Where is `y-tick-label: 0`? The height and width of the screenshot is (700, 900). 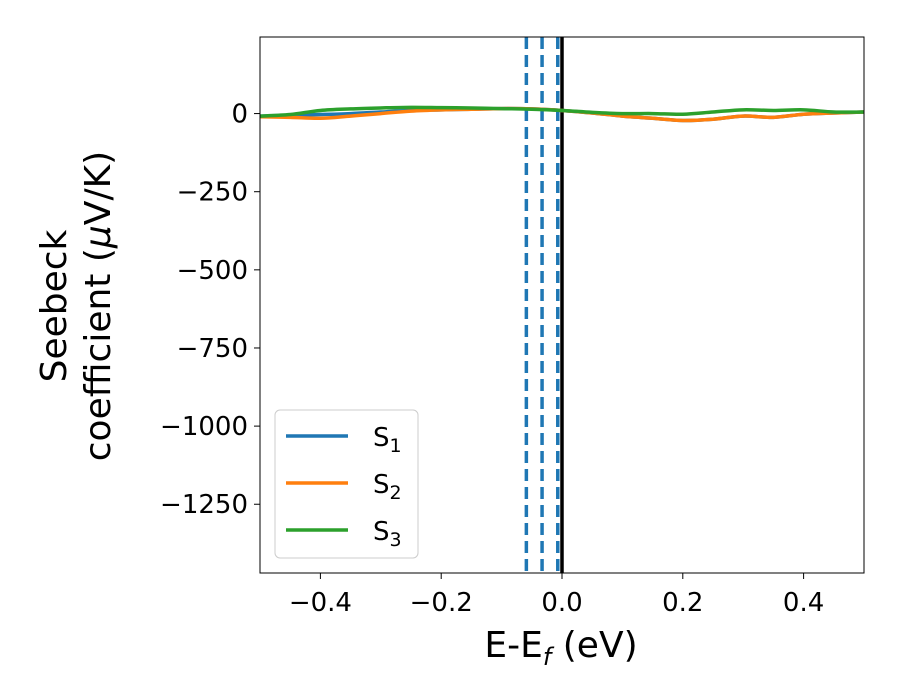 y-tick-label: 0 is located at coordinates (239, 115).